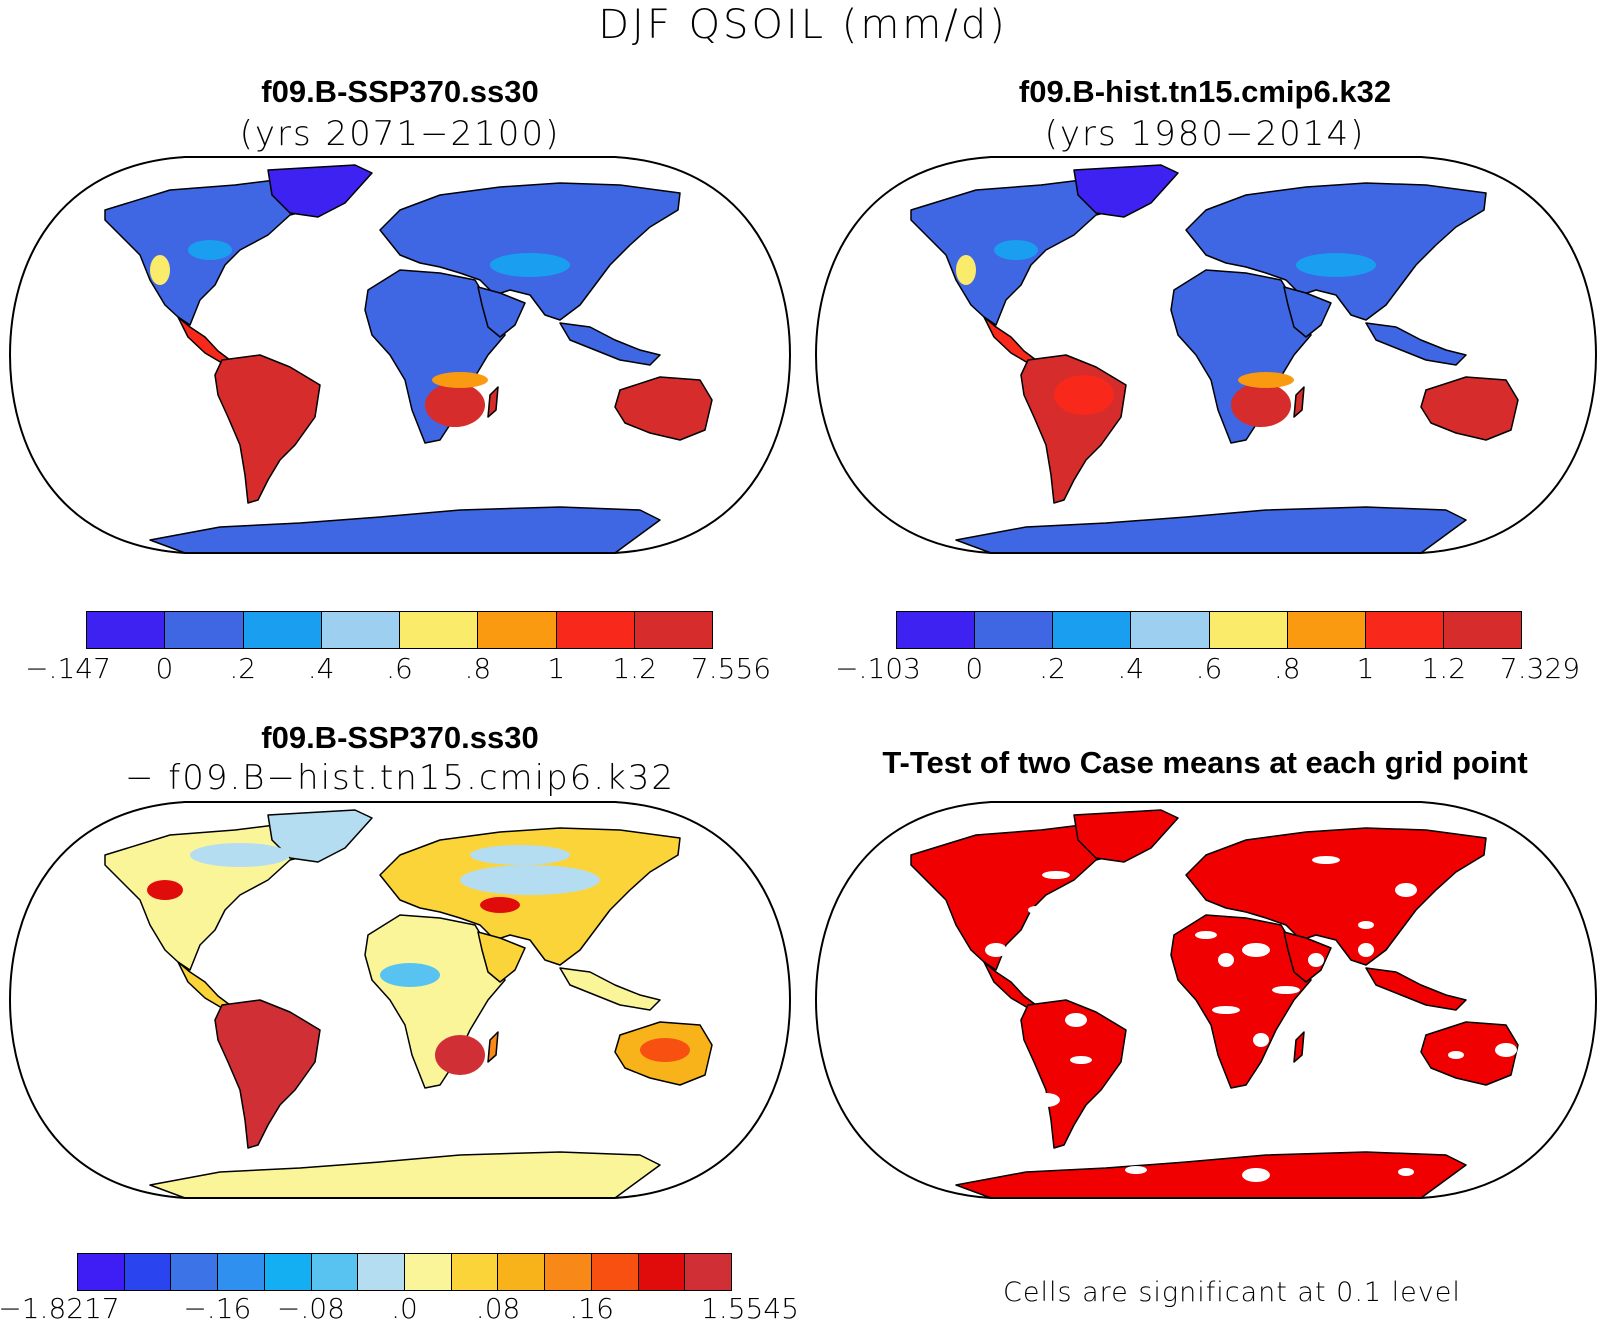 Image resolution: width=1606 pixels, height=1332 pixels. What do you see at coordinates (1232, 1292) in the screenshot?
I see `significance-note: Cells are significant at 0.1 level` at bounding box center [1232, 1292].